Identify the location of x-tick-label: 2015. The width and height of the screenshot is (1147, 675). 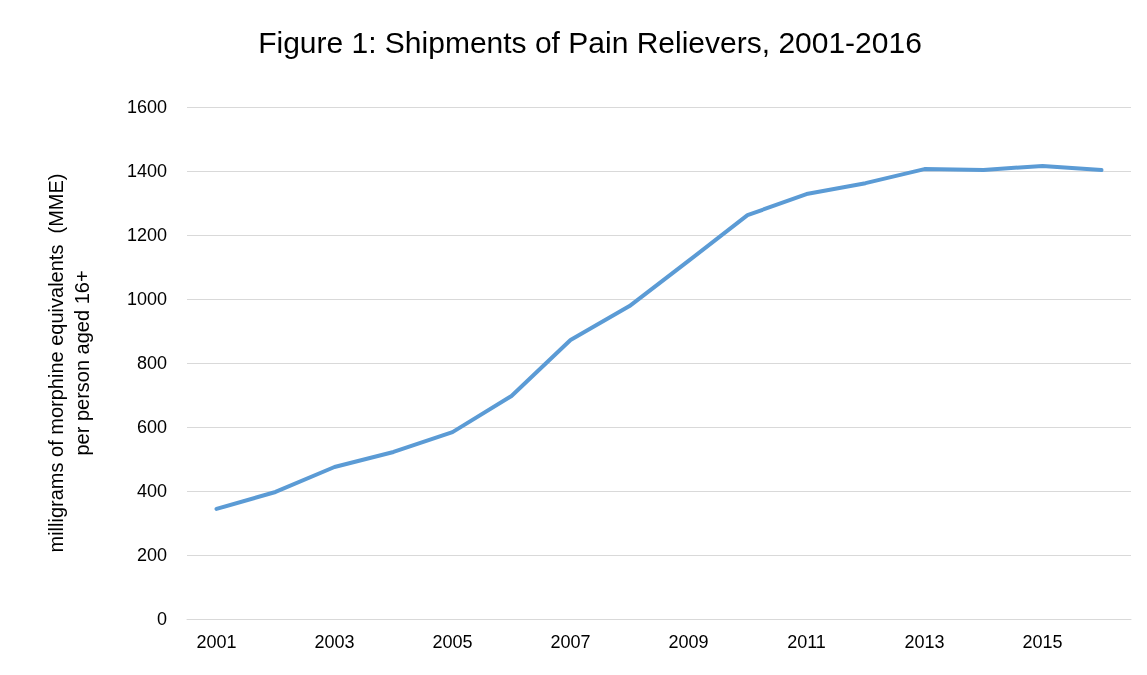
(1042, 642).